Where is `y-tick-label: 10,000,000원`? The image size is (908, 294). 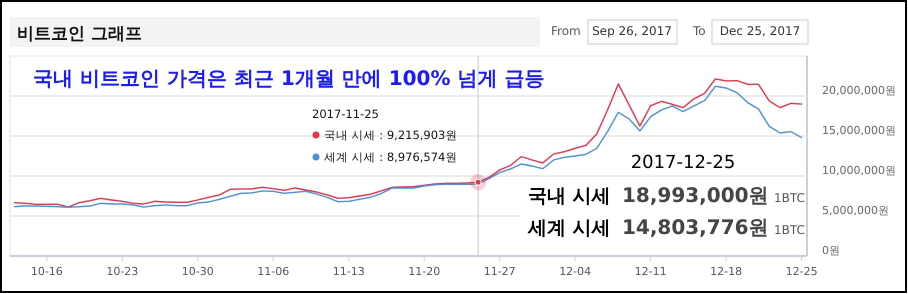
y-tick-label: 10,000,000원 is located at coordinates (859, 170).